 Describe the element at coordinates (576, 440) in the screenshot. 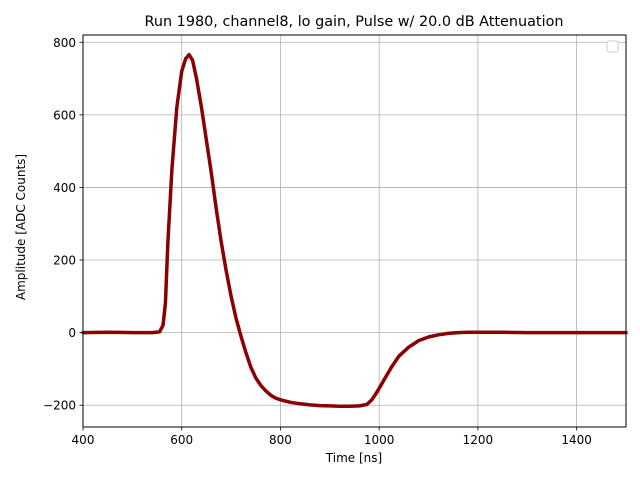

I see `x-tick-label: 1400` at that location.